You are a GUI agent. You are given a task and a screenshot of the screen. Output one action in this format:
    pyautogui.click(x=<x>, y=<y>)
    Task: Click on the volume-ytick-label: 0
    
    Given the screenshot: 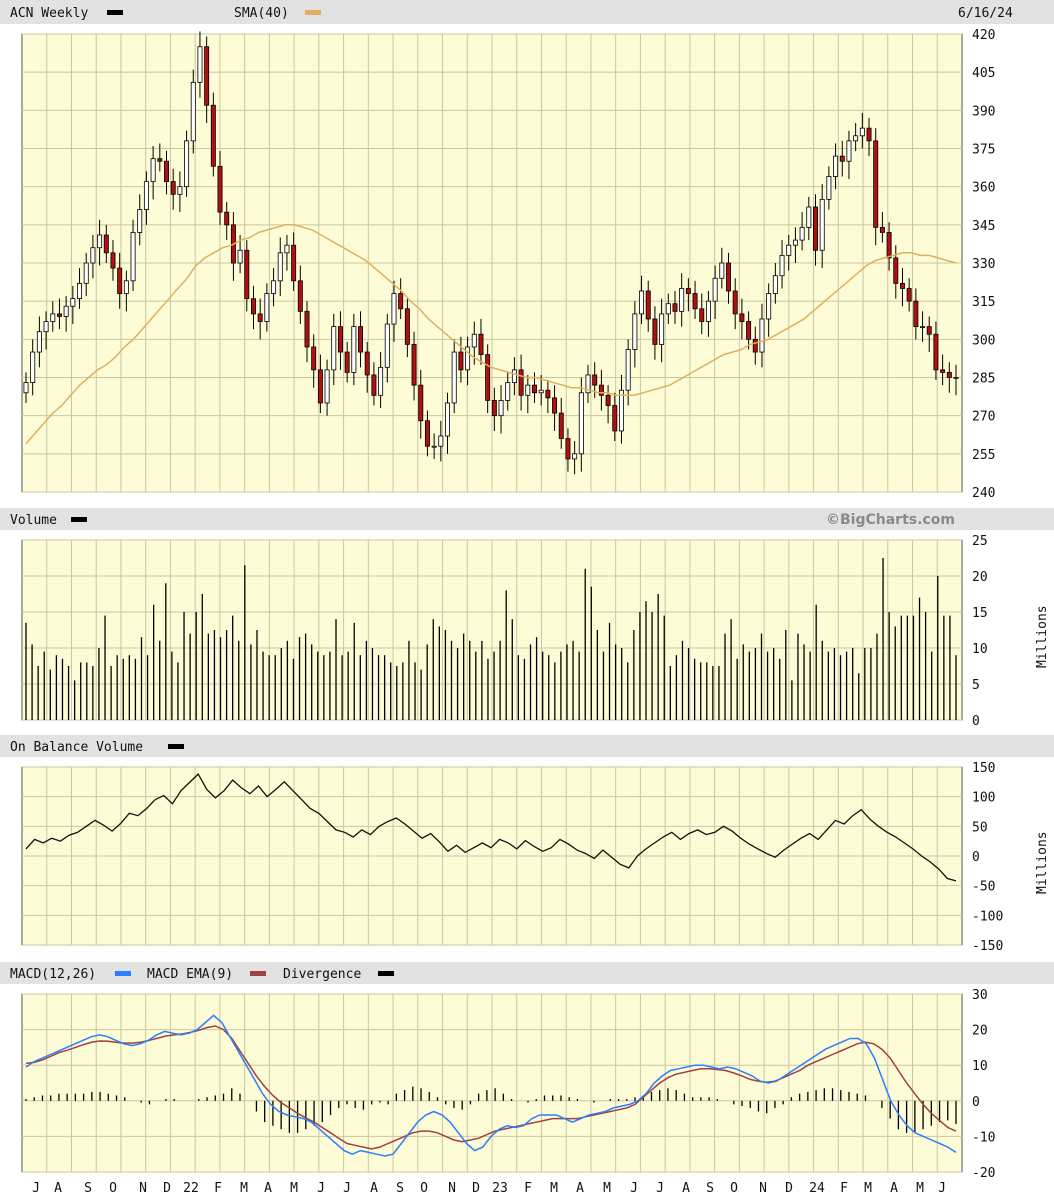 What is the action you would take?
    pyautogui.click(x=976, y=721)
    